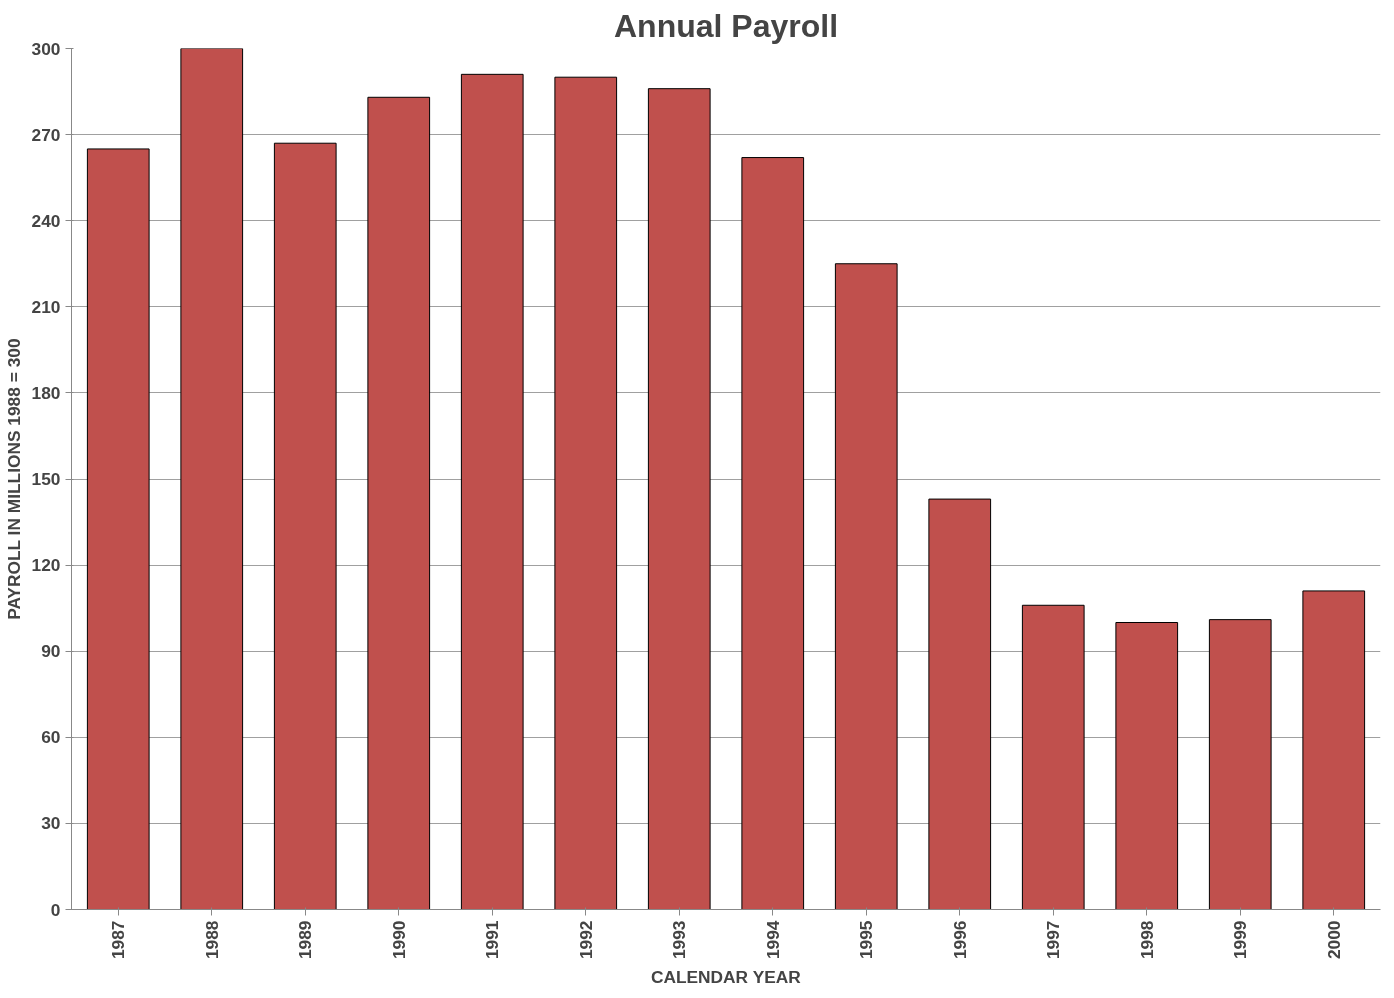  What do you see at coordinates (772, 940) in the screenshot?
I see `x-tick-label: 1994` at bounding box center [772, 940].